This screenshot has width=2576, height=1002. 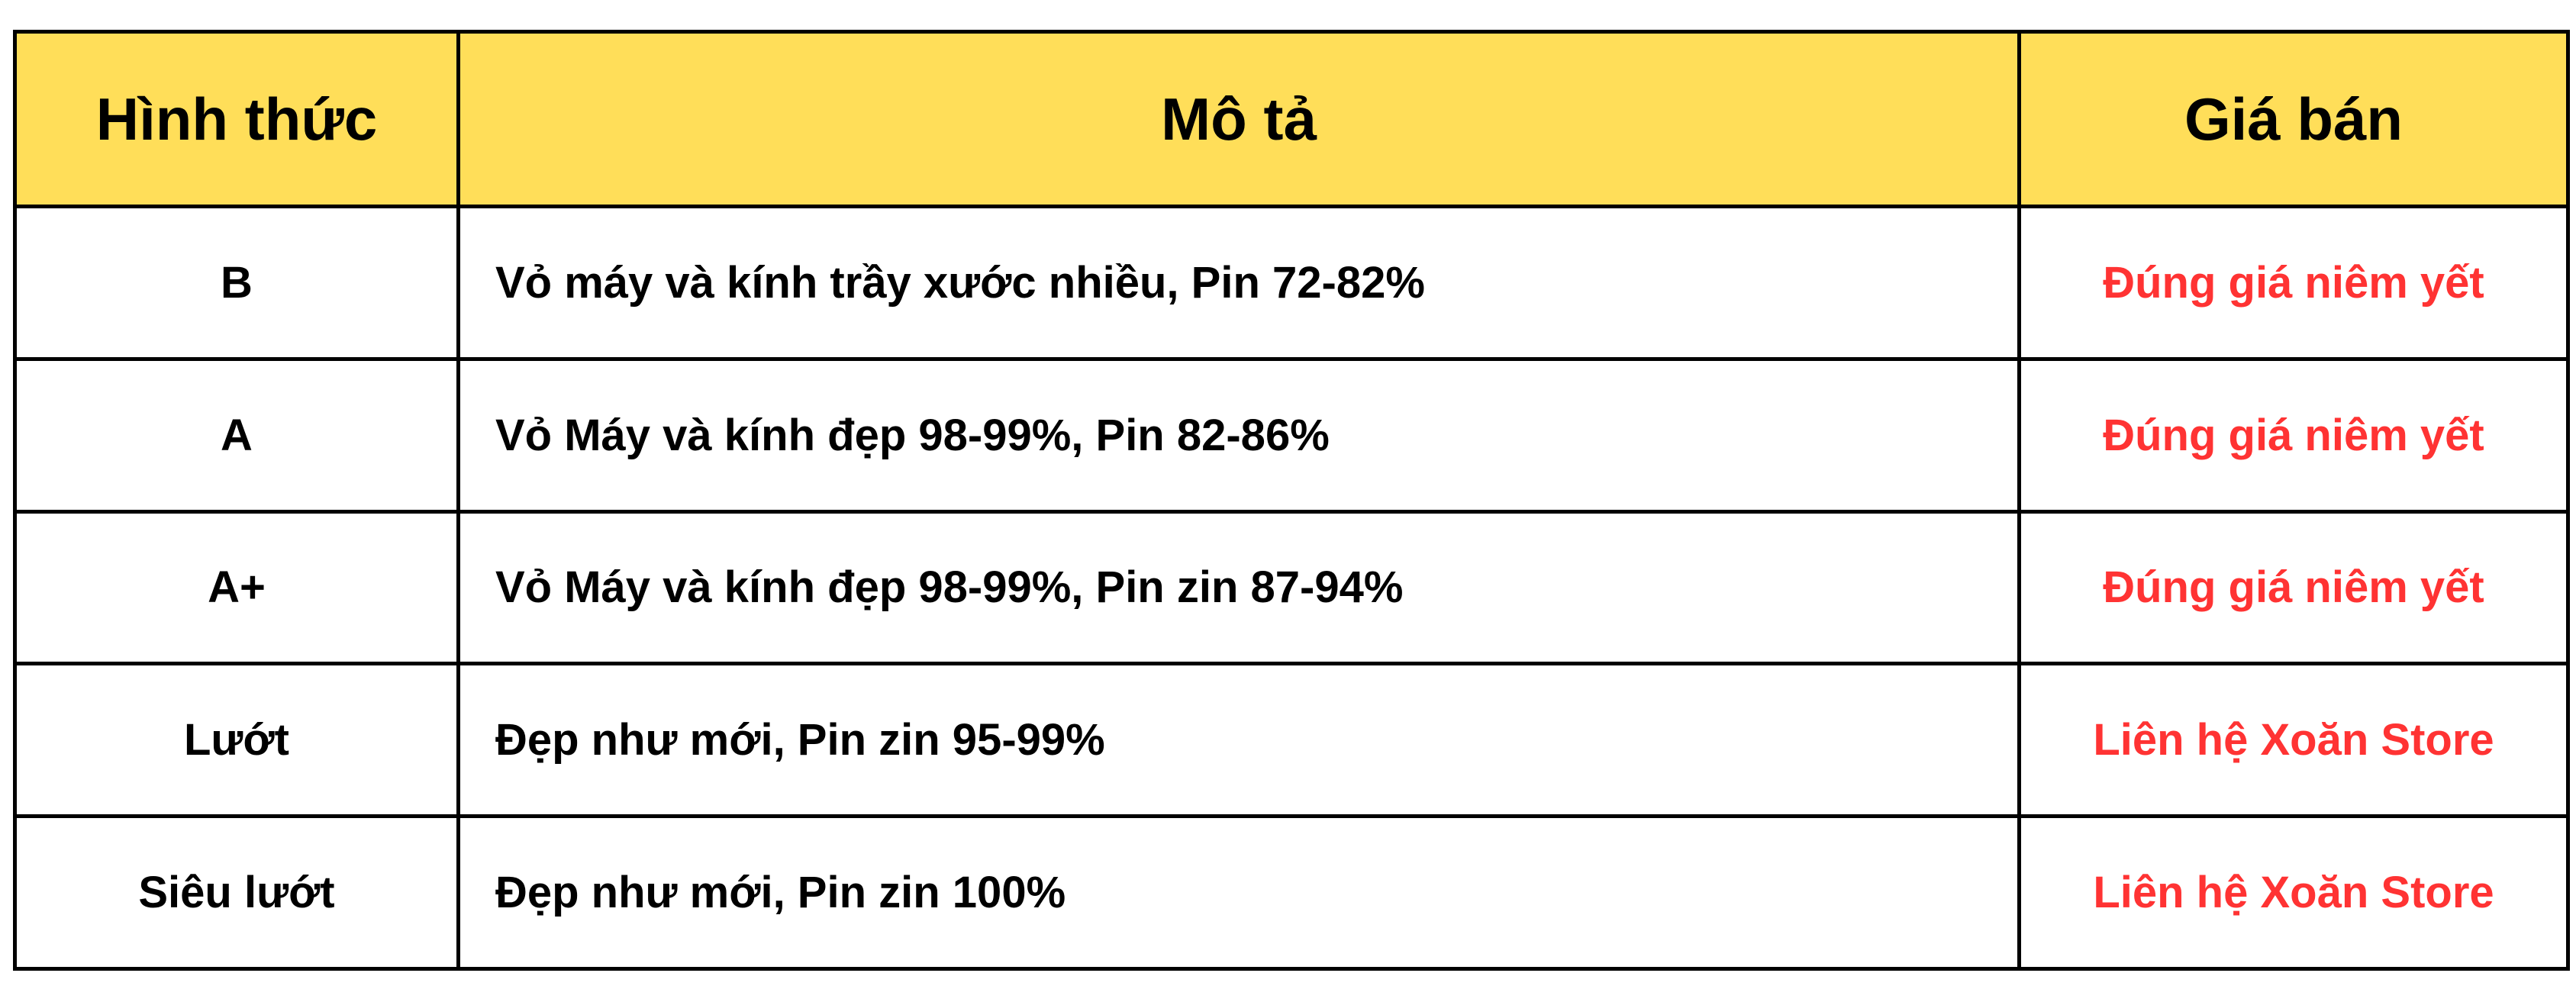 What do you see at coordinates (1238, 435) in the screenshot?
I see `cell-description: Vỏ Máy và kính đẹp 98-99%, Pin 82-86%` at bounding box center [1238, 435].